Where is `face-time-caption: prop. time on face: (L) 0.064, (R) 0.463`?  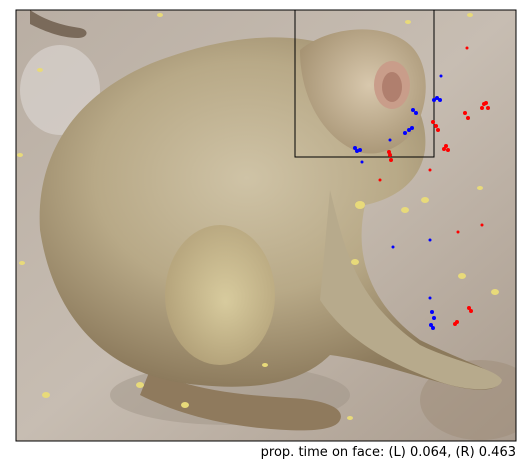 face-time-caption: prop. time on face: (L) 0.064, (R) 0.463 is located at coordinates (388, 452).